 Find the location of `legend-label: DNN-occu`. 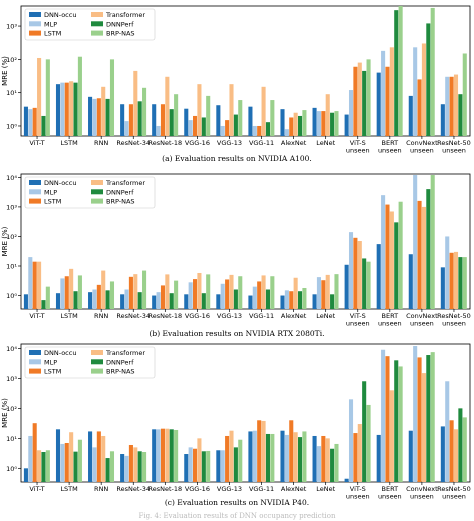

legend-label: DNN-occu is located at coordinates (60, 183).